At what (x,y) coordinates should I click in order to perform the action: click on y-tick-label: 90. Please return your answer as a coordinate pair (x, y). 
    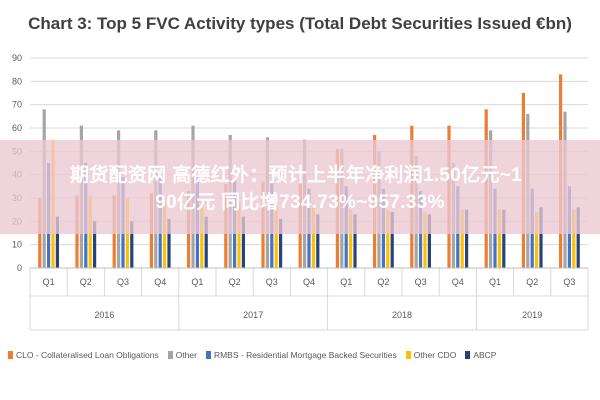
    Looking at the image, I should click on (17, 58).